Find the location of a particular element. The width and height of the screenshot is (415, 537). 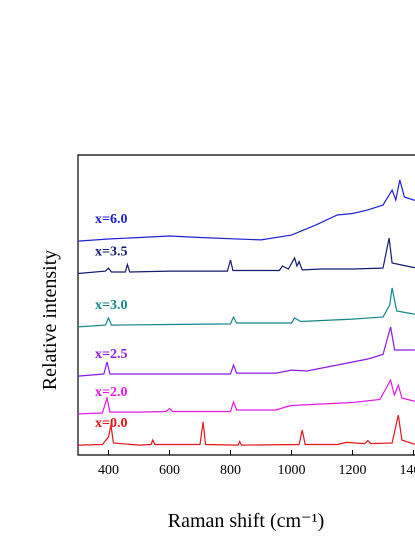

series-label: x=2.0 is located at coordinates (111, 392).